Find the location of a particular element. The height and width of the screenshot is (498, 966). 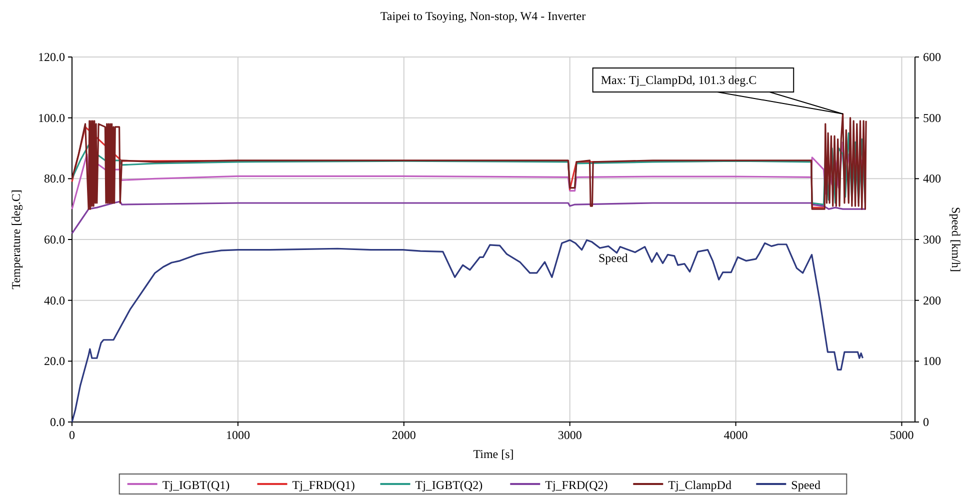

x-tick-label: 5000 is located at coordinates (902, 435).